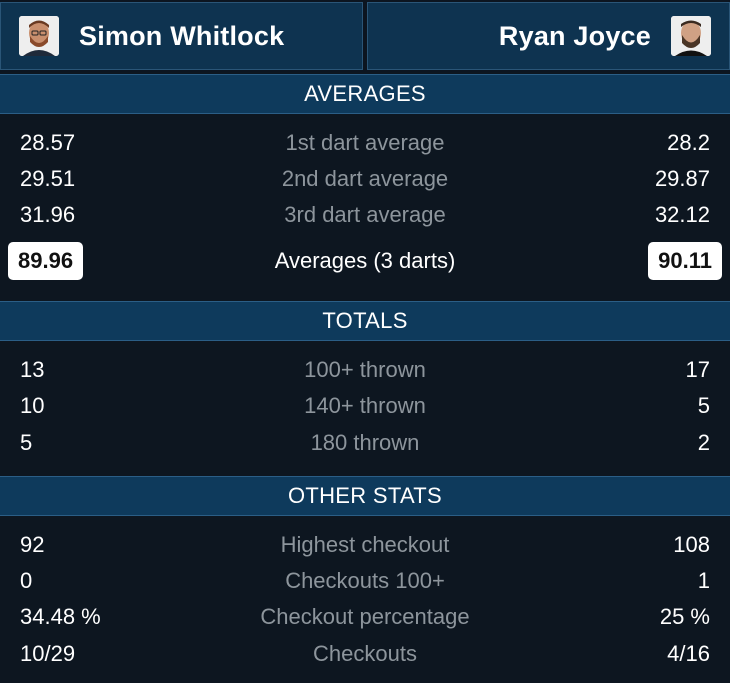  Describe the element at coordinates (48, 653) in the screenshot. I see `stat-left-value: 10/29` at that location.